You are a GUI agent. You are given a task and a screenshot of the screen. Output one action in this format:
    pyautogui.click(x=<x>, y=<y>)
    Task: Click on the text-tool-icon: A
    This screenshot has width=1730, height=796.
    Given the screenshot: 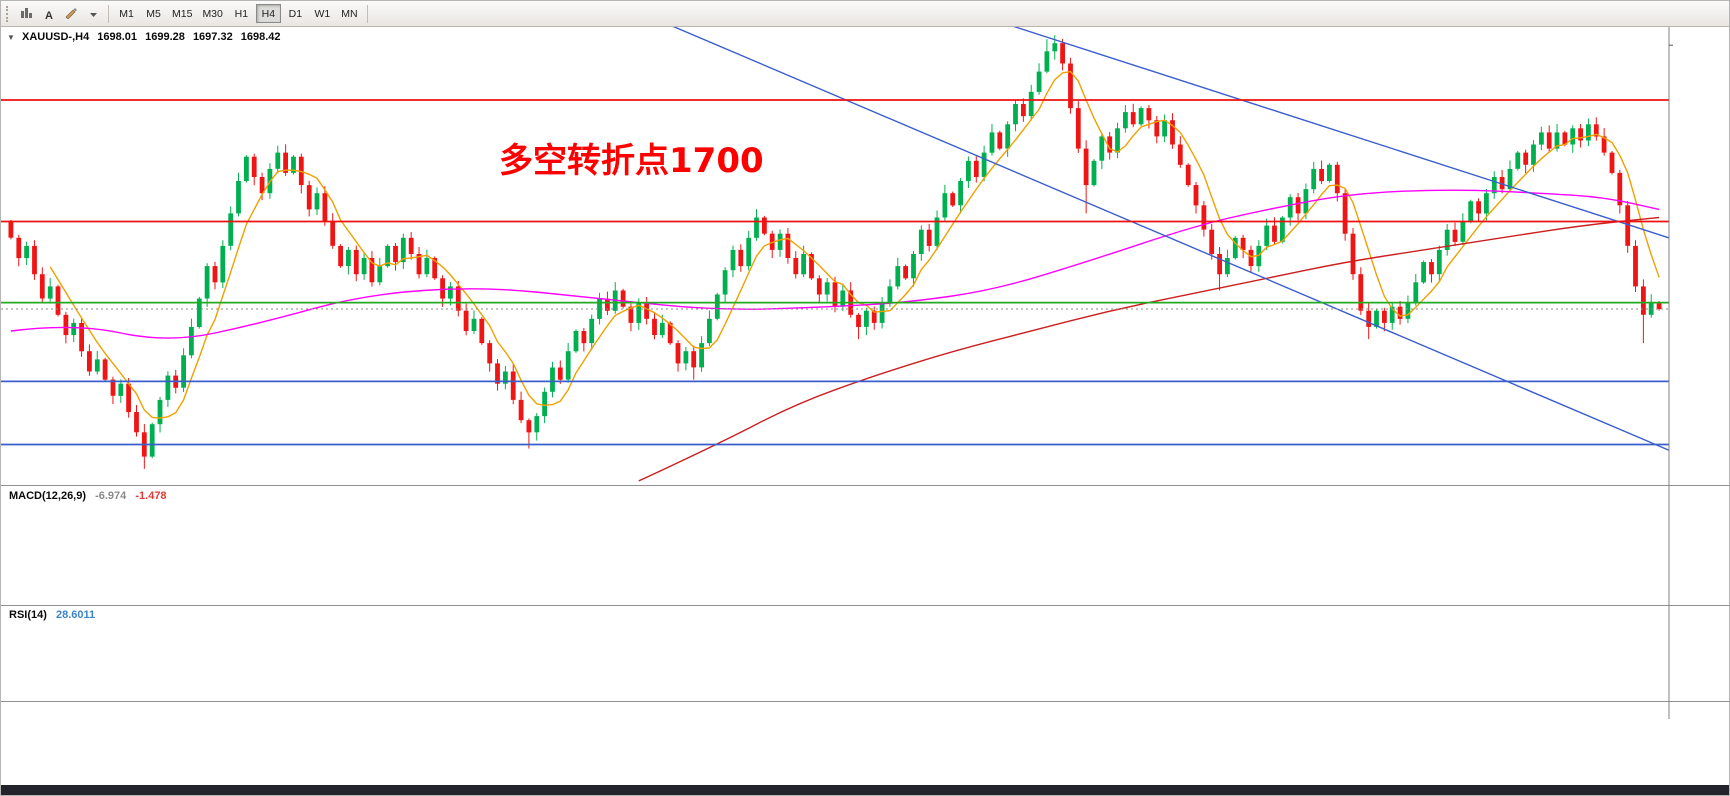 What is the action you would take?
    pyautogui.click(x=49, y=15)
    